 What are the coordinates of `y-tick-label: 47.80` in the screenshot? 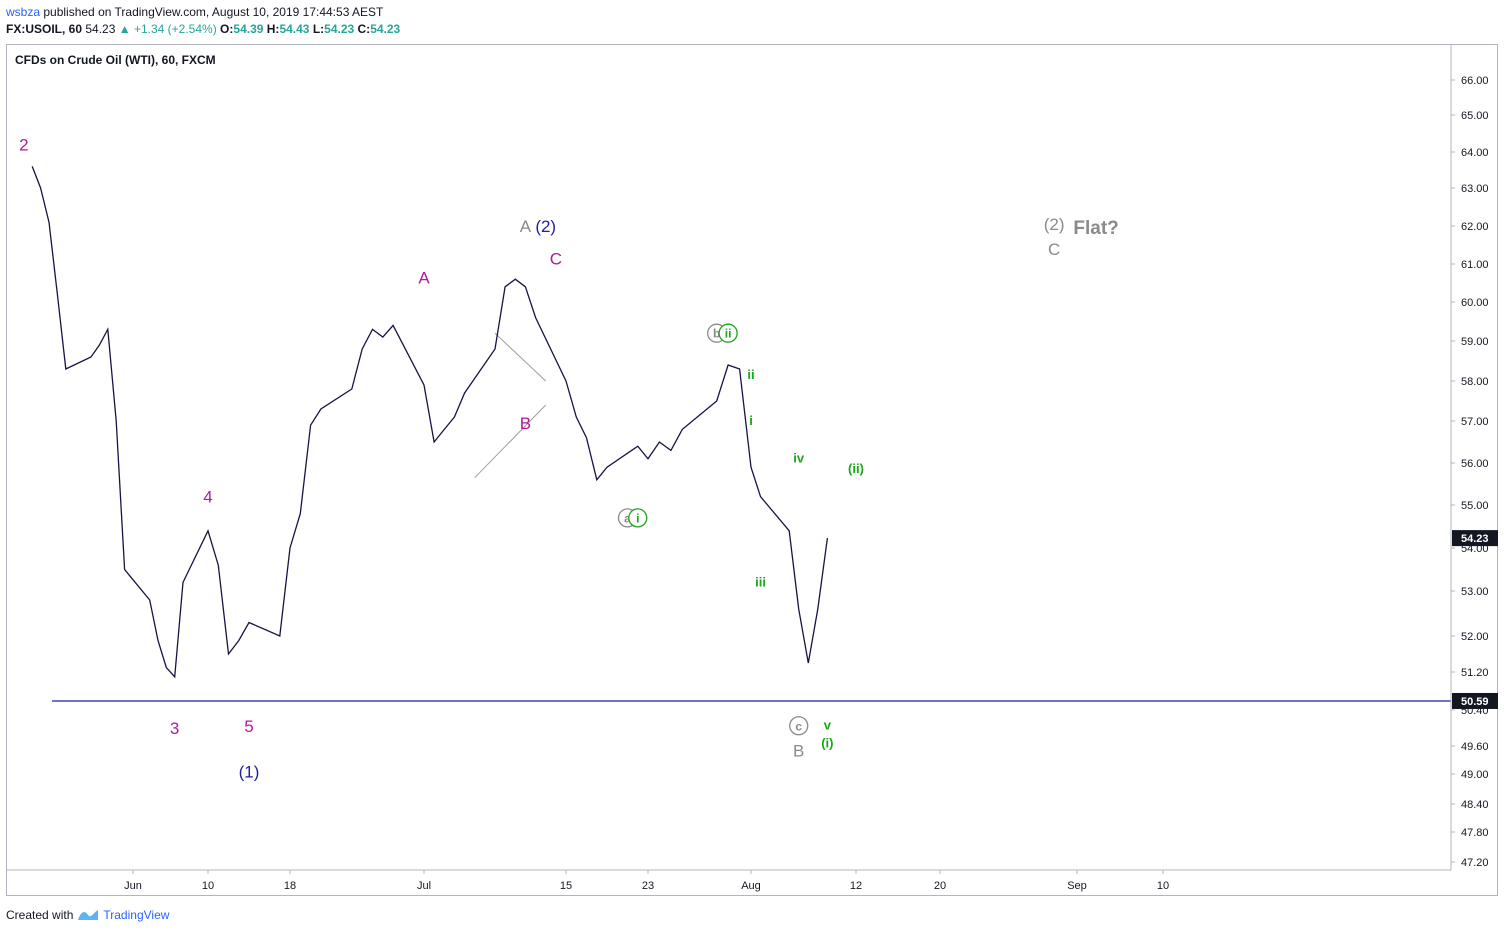 It's located at (1475, 833).